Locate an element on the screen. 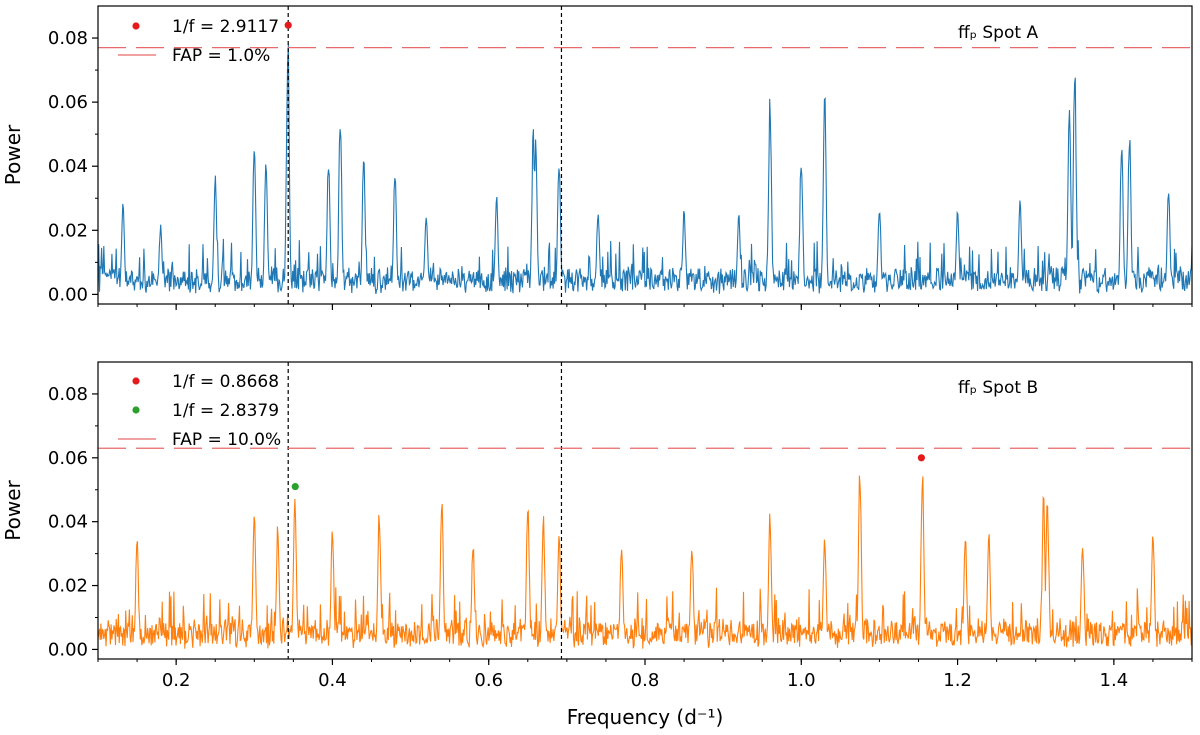  period-markers-spot-b is located at coordinates (425, 510).